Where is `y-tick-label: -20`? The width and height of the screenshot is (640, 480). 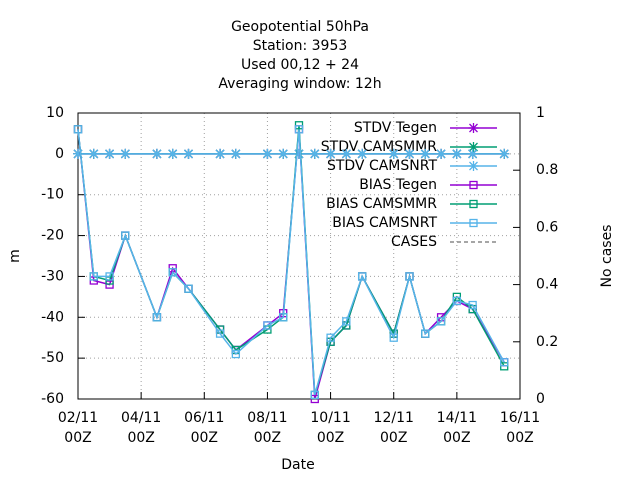
y-tick-label: -20 is located at coordinates (52, 236).